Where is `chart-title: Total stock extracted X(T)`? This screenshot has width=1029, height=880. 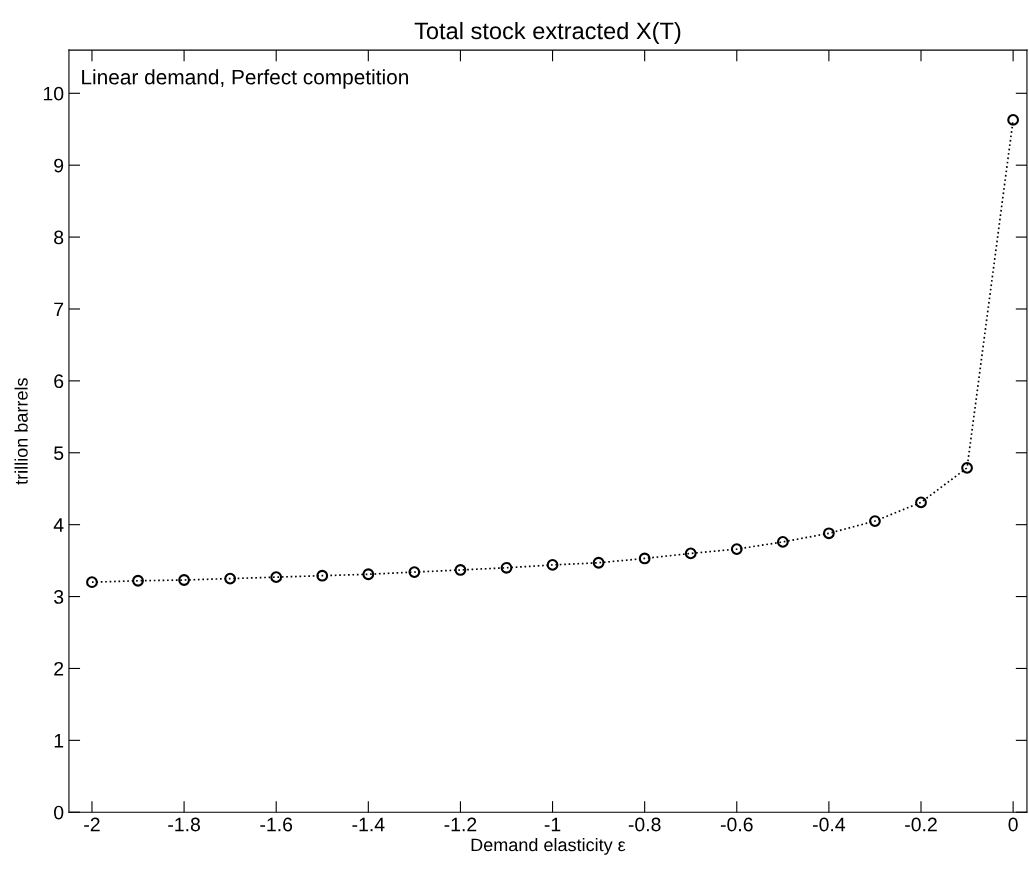
chart-title: Total stock extracted X(T) is located at coordinates (547, 32).